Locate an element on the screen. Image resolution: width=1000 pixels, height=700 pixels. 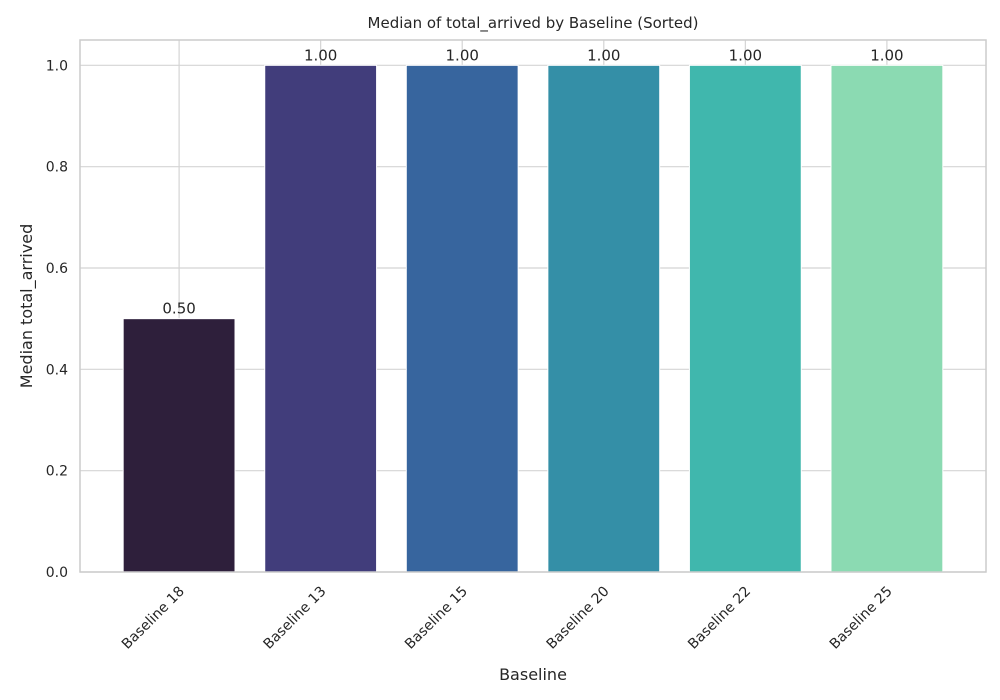
y-tick-label: 1.0 is located at coordinates (57, 66).